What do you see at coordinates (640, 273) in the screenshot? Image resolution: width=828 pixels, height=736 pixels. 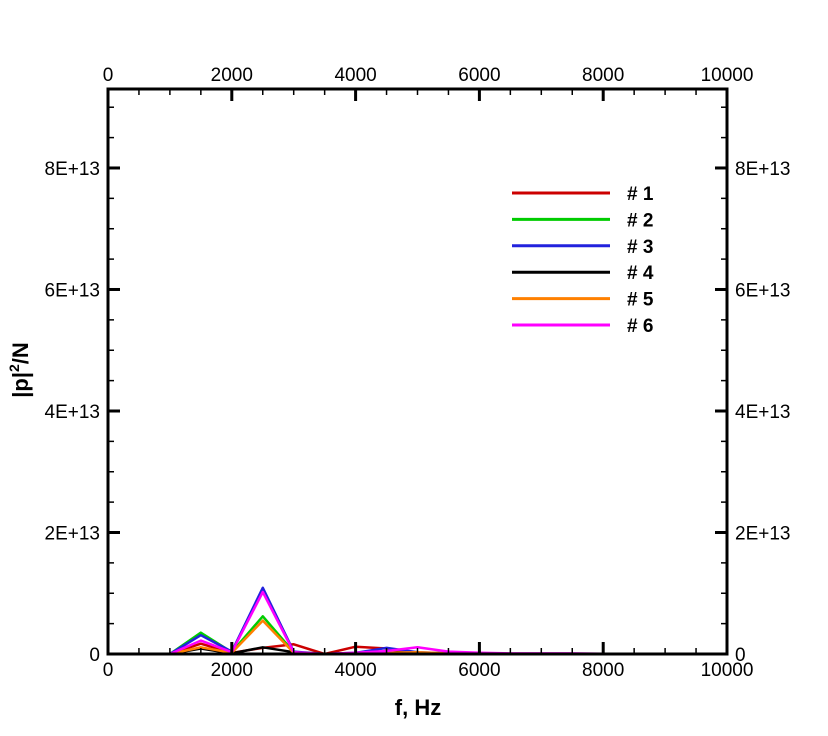 I see `legend-label-4: # 4` at bounding box center [640, 273].